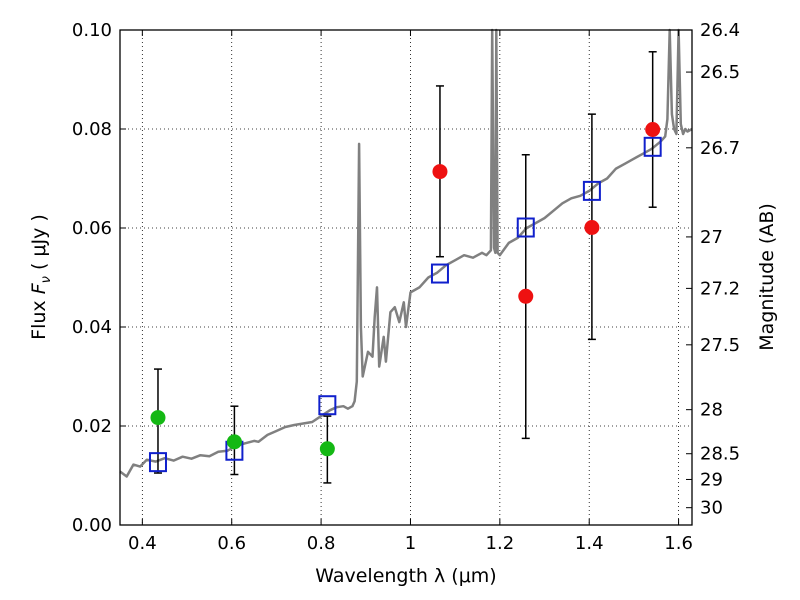 The width and height of the screenshot is (800, 600). What do you see at coordinates (720, 454) in the screenshot?
I see `right-tick-label: 28.5` at bounding box center [720, 454].